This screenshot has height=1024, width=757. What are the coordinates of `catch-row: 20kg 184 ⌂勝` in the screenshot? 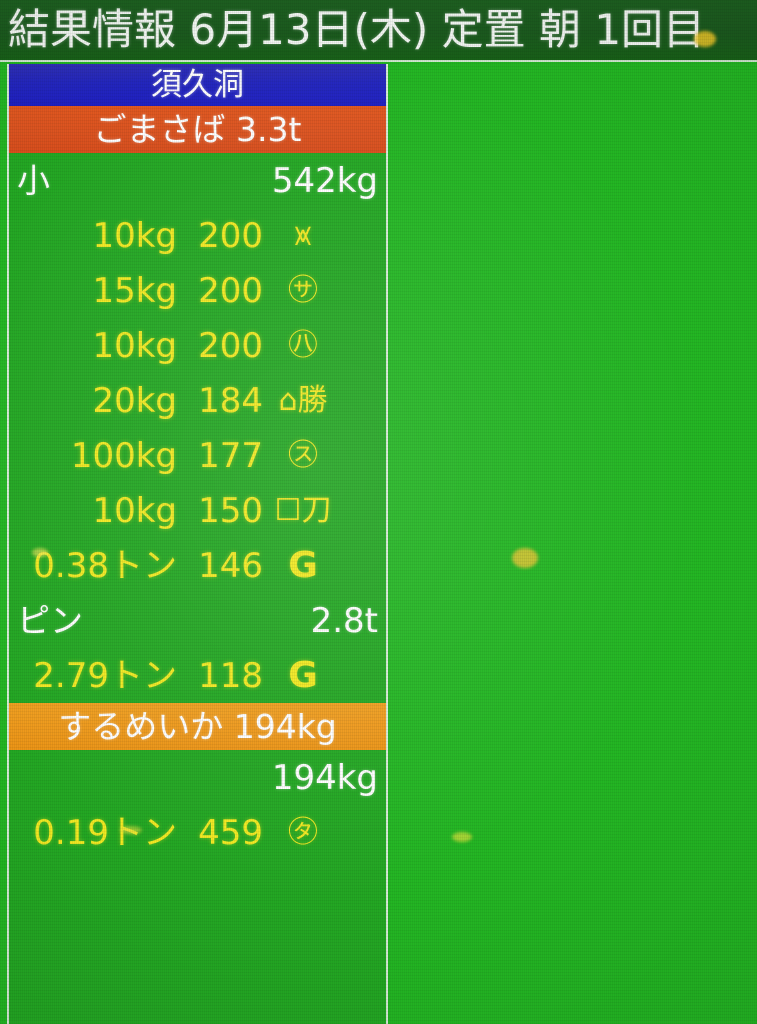 It's located at (197, 400).